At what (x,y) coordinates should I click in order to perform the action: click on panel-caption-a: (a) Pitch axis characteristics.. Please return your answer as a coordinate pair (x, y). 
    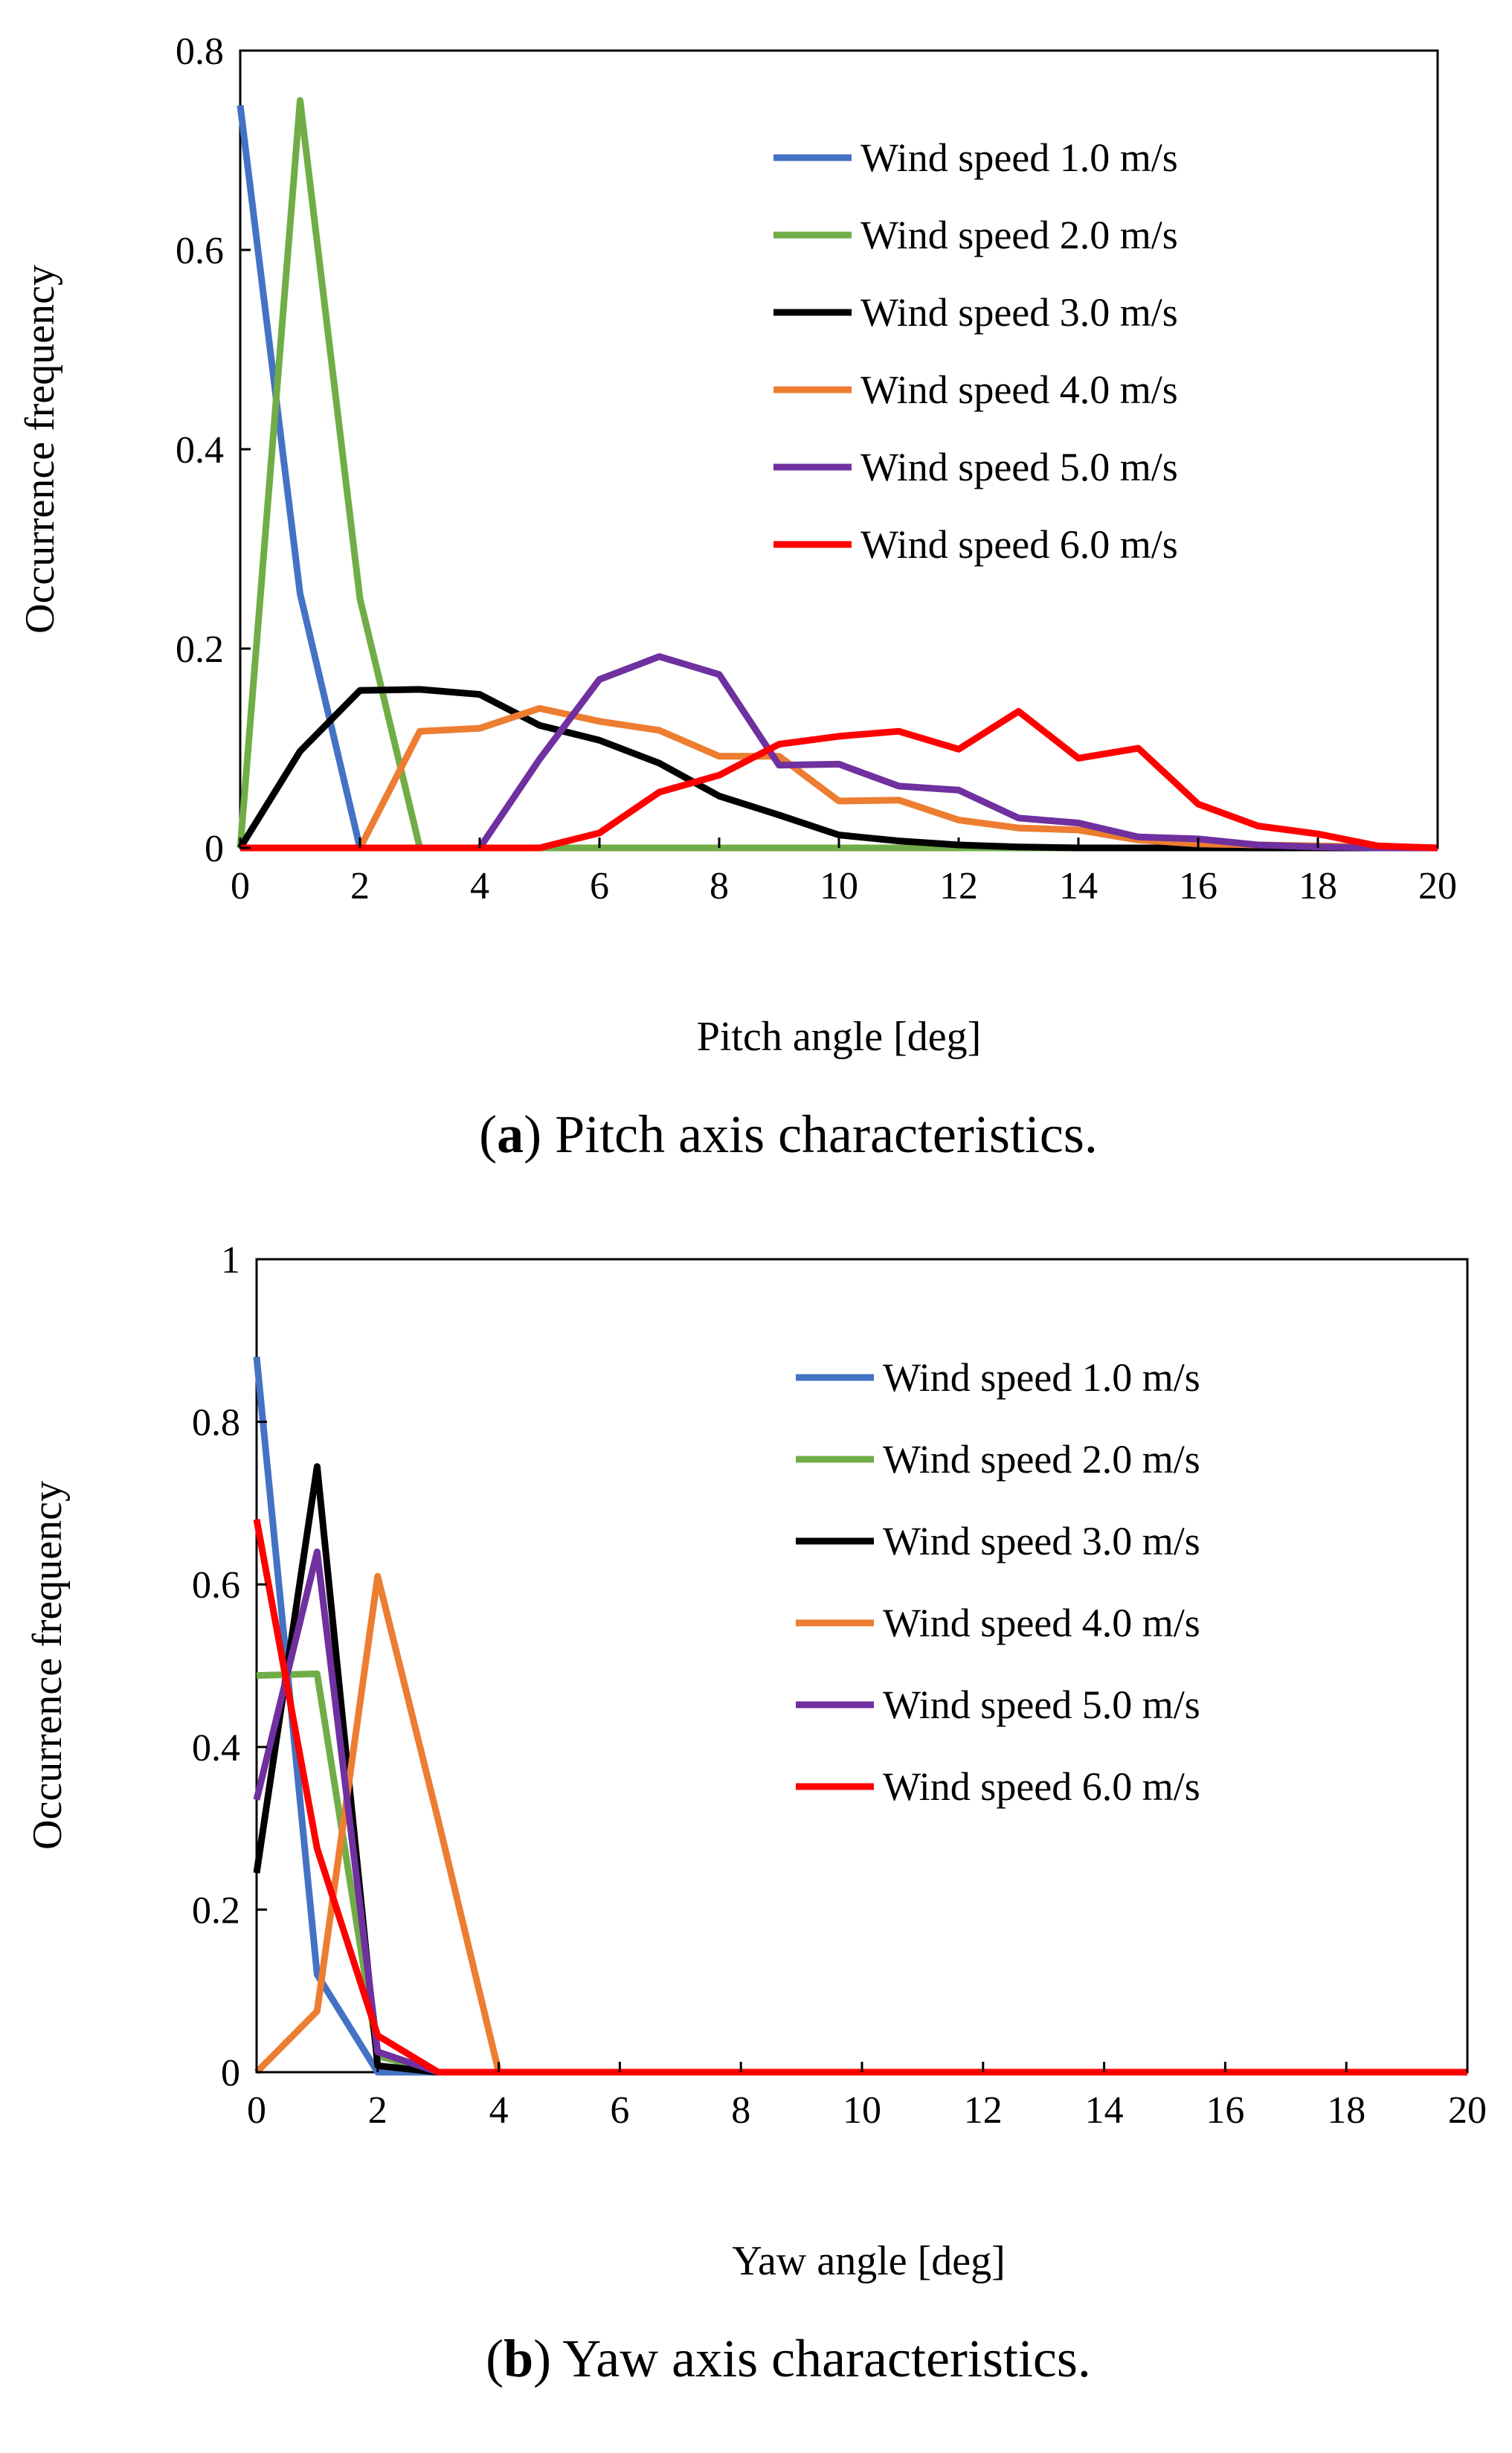
    Looking at the image, I should click on (788, 1134).